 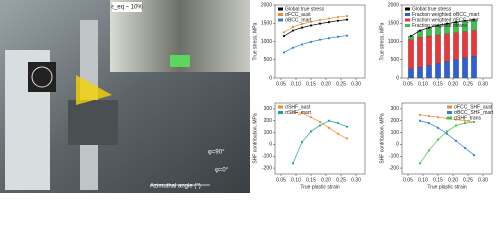 What do you see at coordinates (474, 113) in the screenshot?
I see `legend-label: σBCC_SHF_mart` at bounding box center [474, 113].